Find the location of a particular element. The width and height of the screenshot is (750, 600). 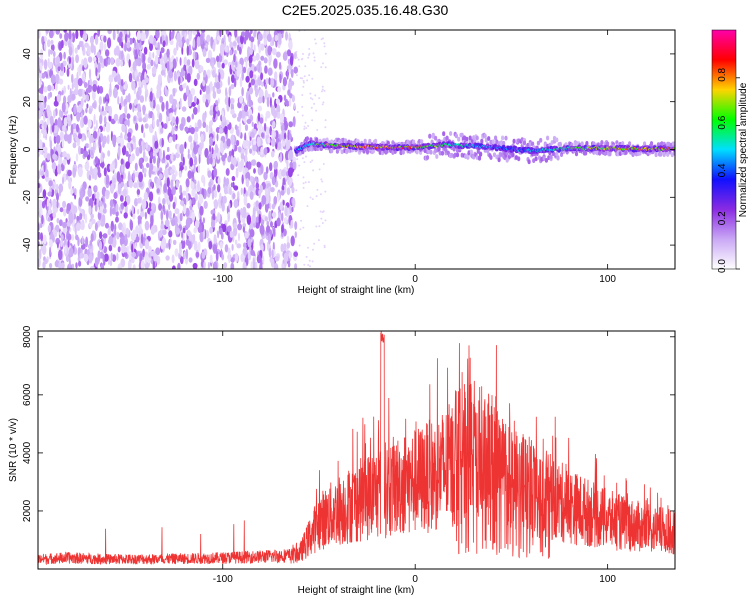

colorbar-tick-label: 0.8 is located at coordinates (722, 74).